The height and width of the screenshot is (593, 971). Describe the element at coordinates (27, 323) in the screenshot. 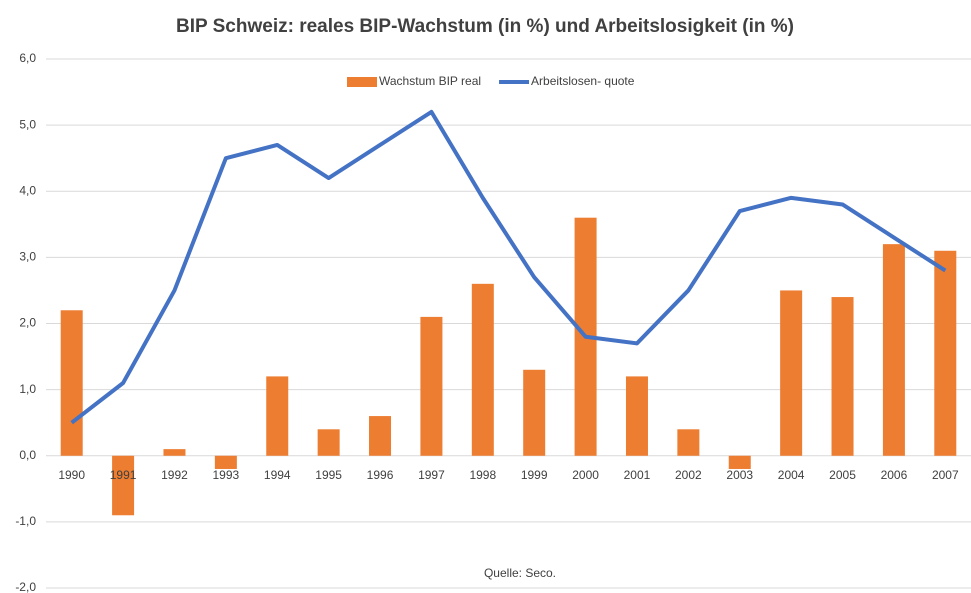

I see `y-tick-label: 2,0` at that location.